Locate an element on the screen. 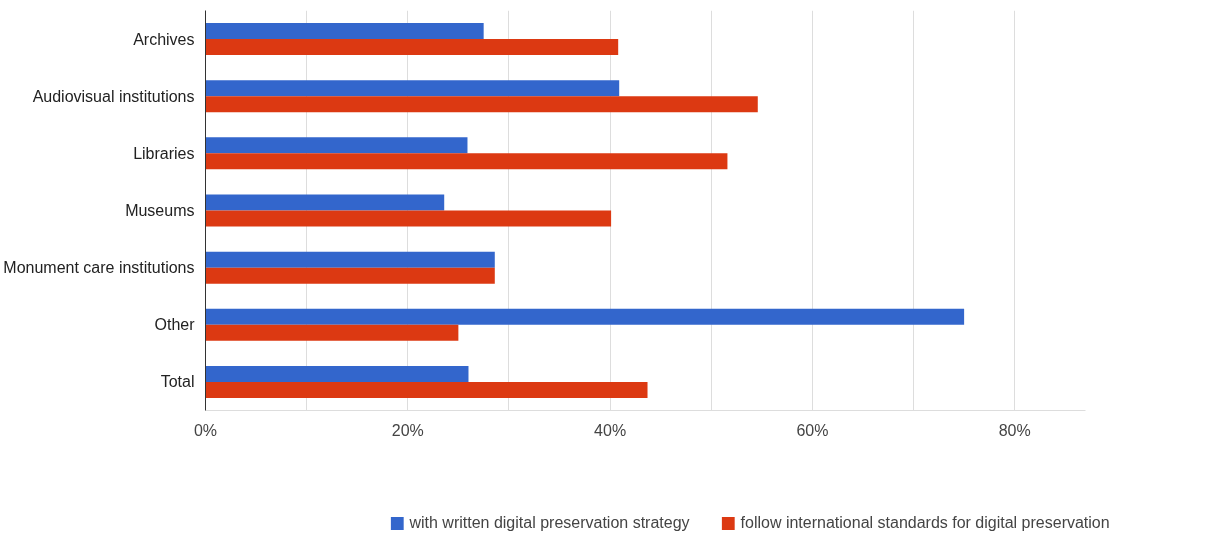  x-tick-label: 20% is located at coordinates (407, 430).